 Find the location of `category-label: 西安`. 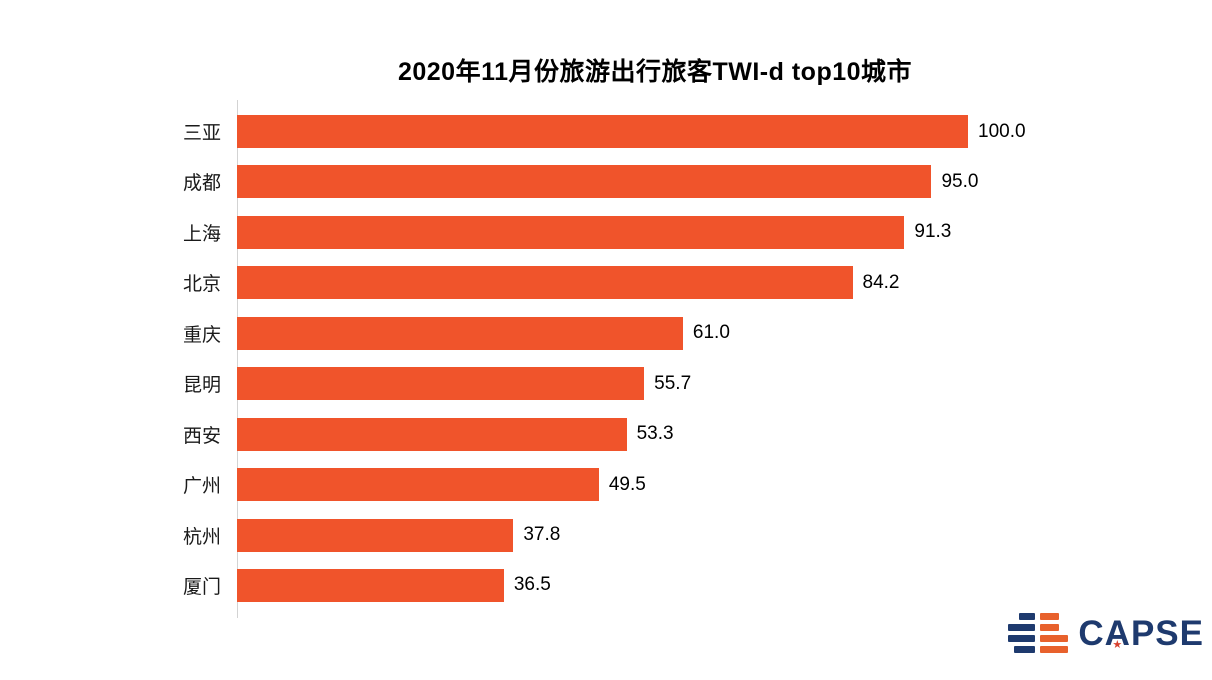

category-label: 西安 is located at coordinates (201, 436).